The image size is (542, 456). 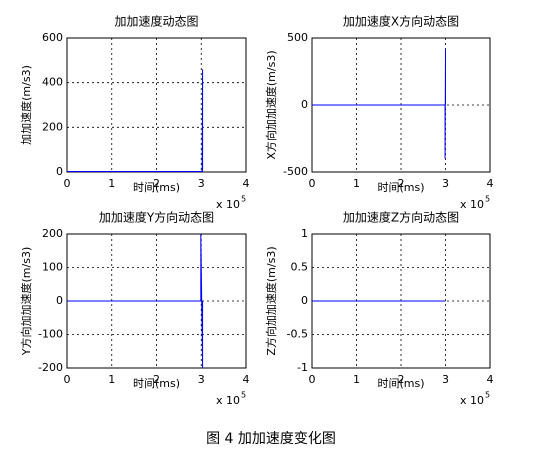 What do you see at coordinates (271, 439) in the screenshot?
I see `caption: 图 4 加加速度变化图` at bounding box center [271, 439].